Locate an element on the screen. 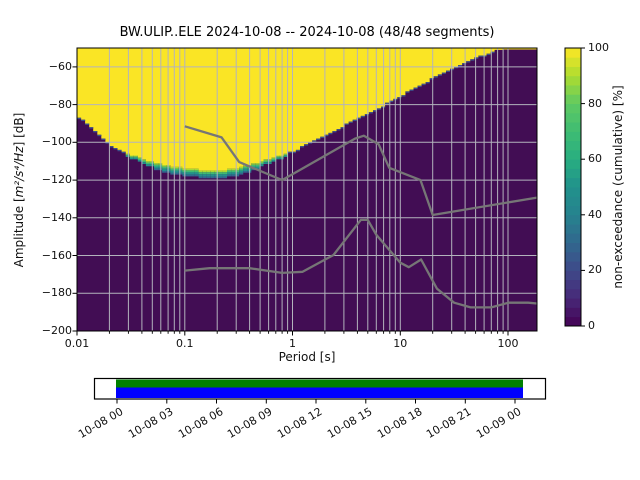 This screenshot has height=480, width=640. x-tick-label: 1 is located at coordinates (292, 343).